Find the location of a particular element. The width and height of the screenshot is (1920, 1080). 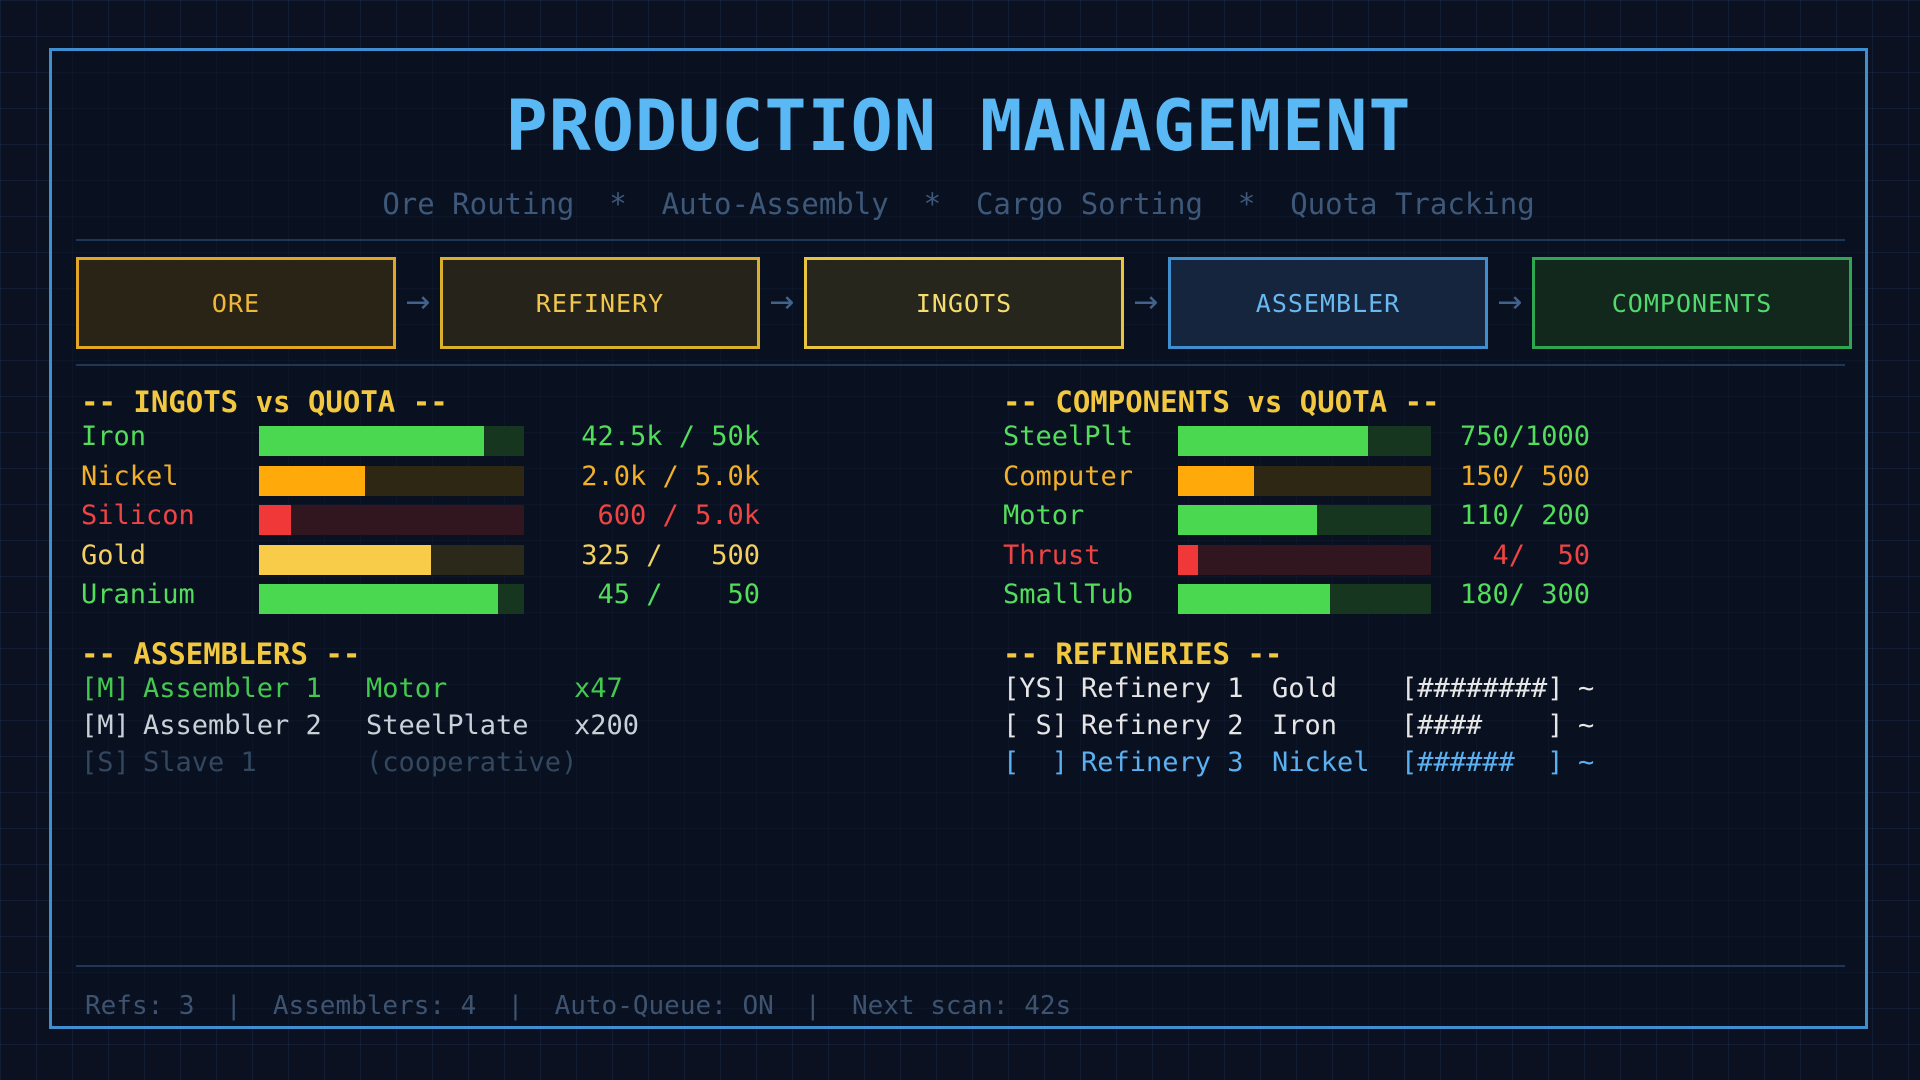

stage-label: ASSEMBLER is located at coordinates (1328, 303).